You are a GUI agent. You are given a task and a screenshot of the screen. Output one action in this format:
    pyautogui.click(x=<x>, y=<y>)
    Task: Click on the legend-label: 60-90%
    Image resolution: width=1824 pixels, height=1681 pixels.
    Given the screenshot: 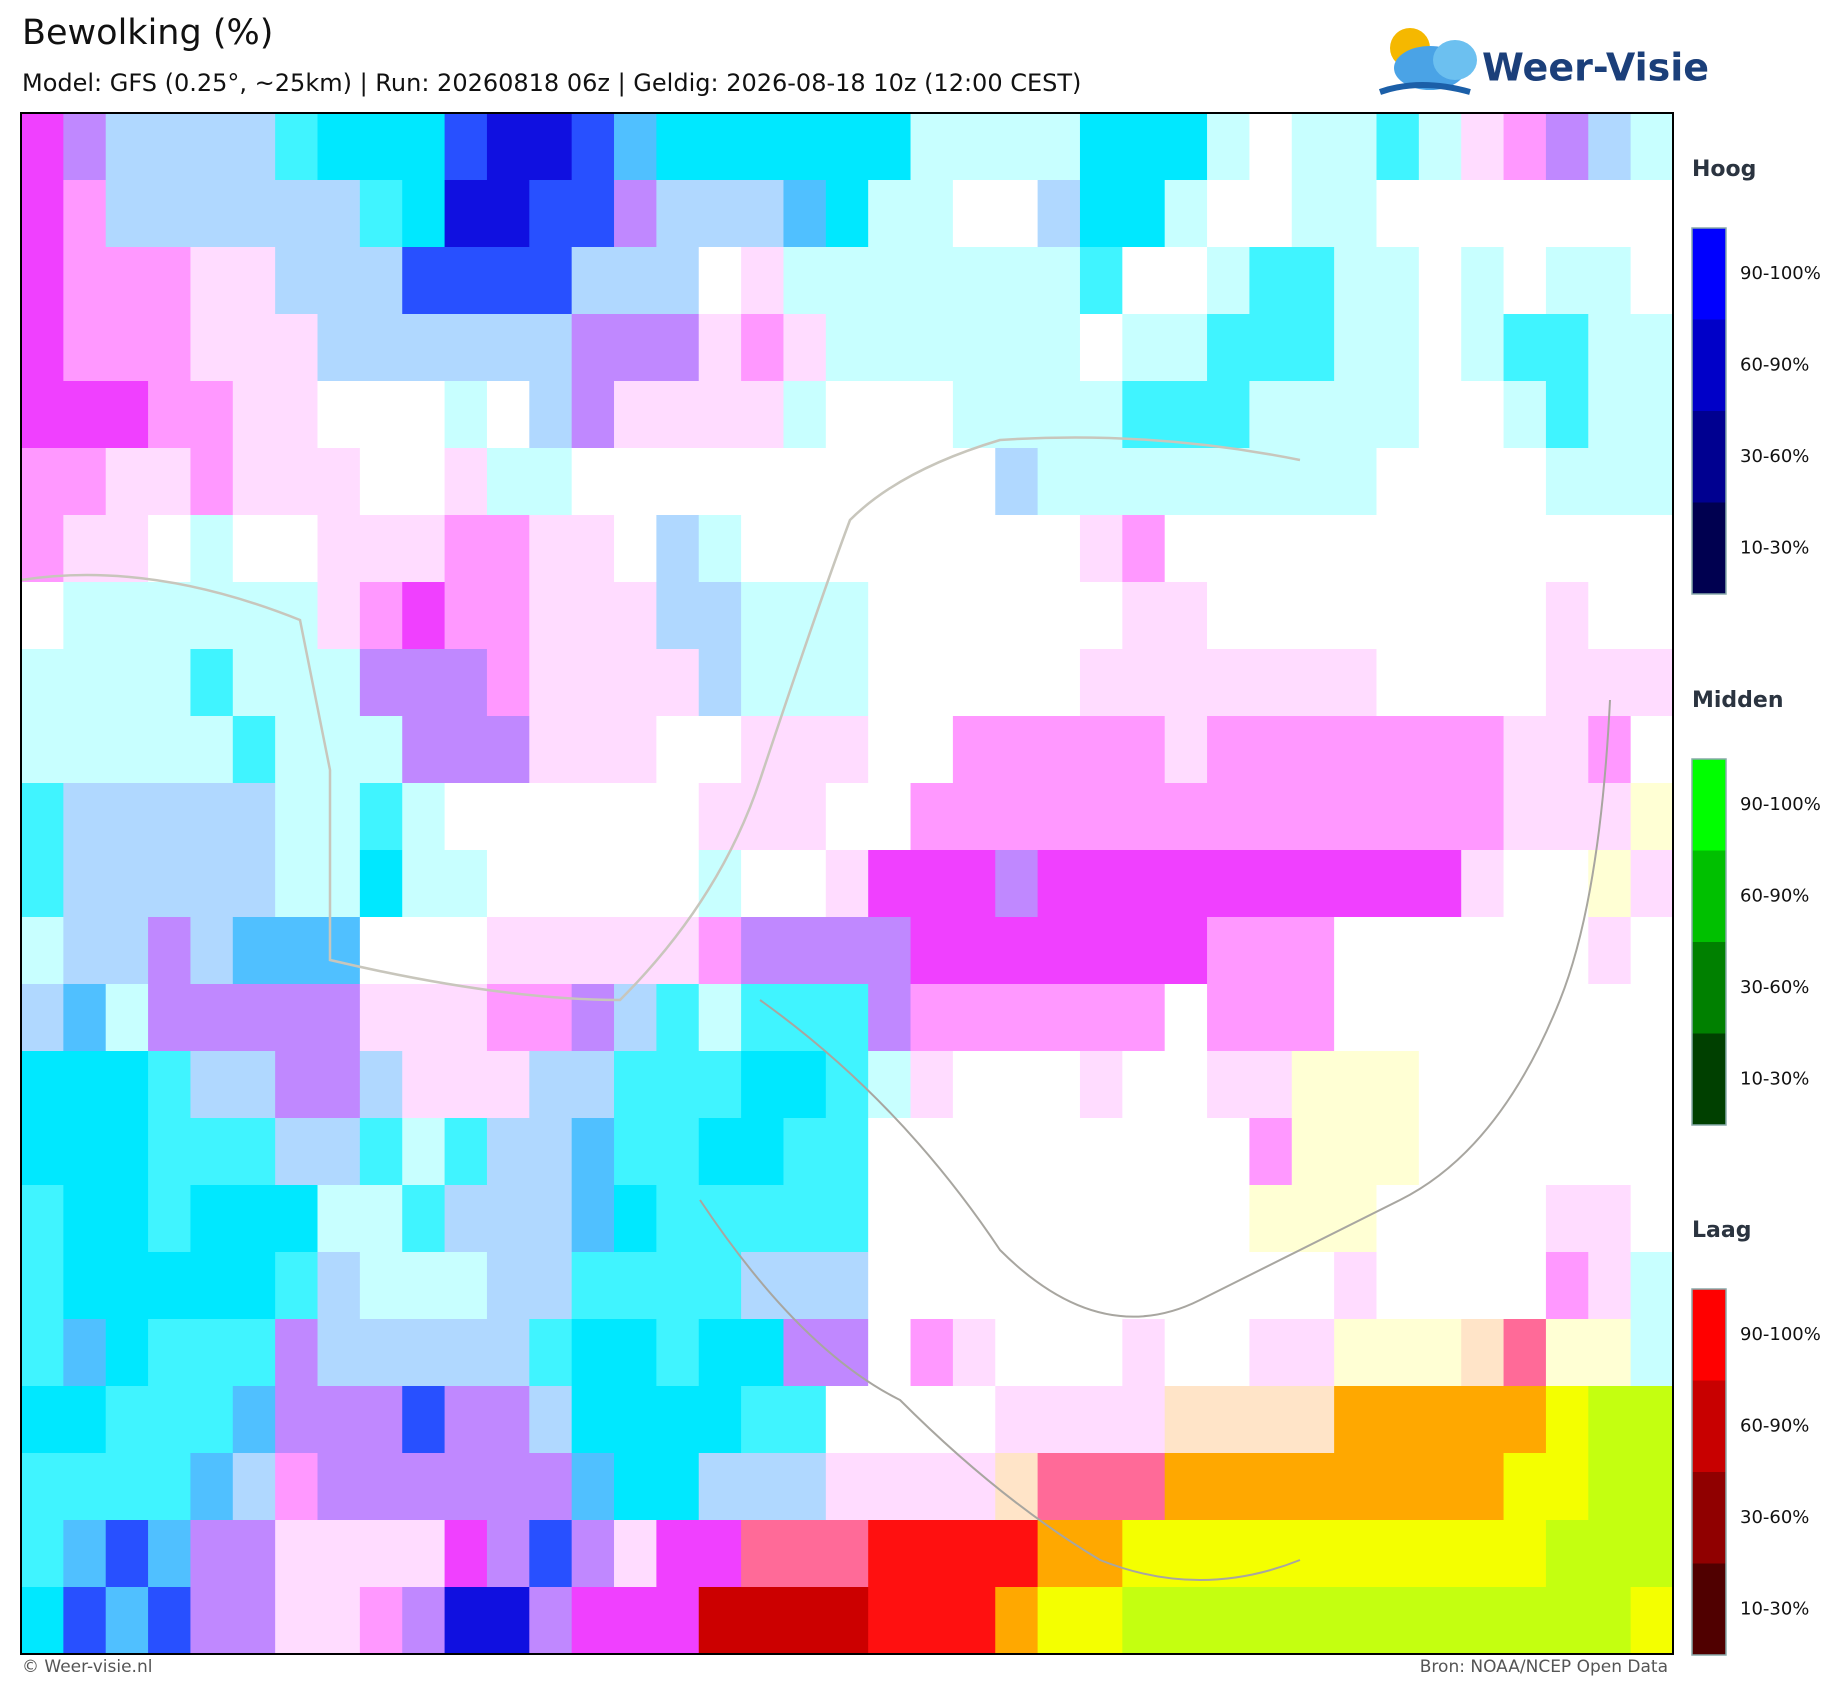 What is the action you would take?
    pyautogui.click(x=1774, y=364)
    